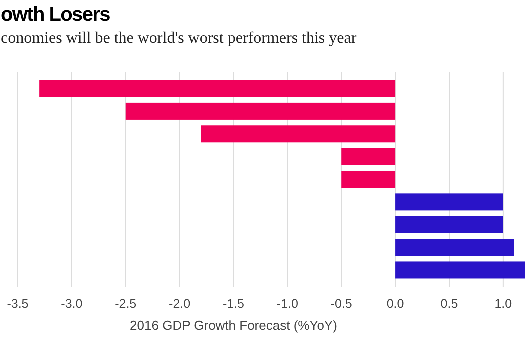  I want to click on chart-subtitle: conomies will be the world's worst performers this year, so click(179, 38).